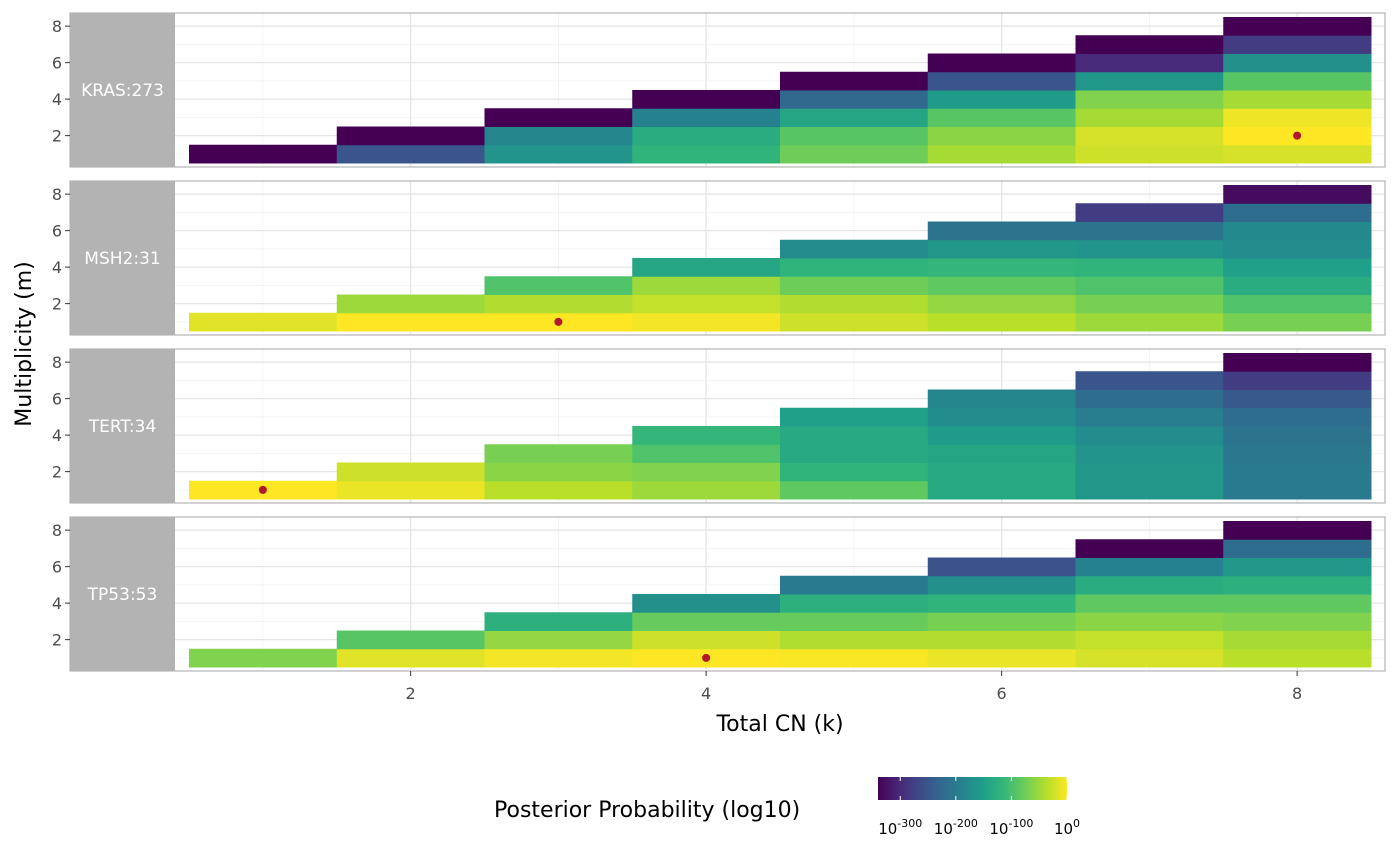 The width and height of the screenshot is (1400, 866). I want to click on facet-strip, so click(122, 258).